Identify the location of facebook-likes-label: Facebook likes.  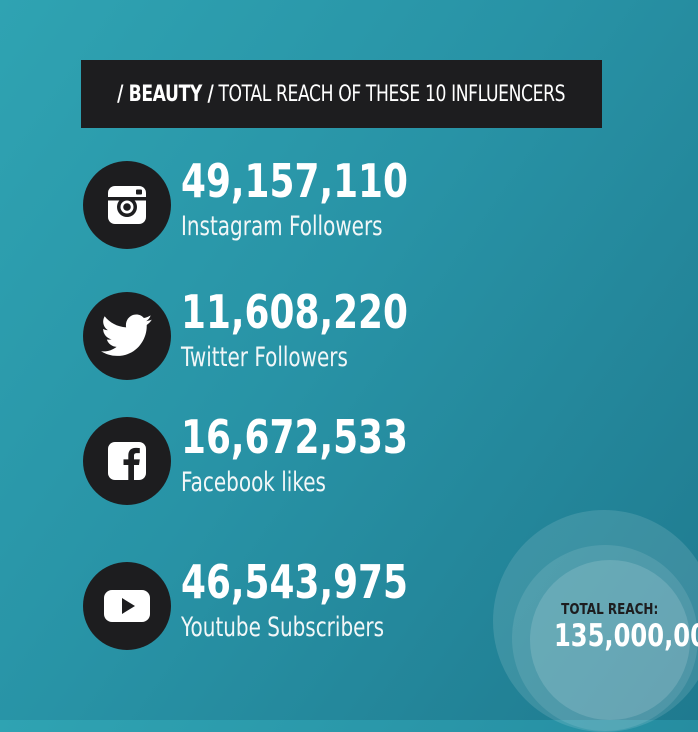
(253, 482).